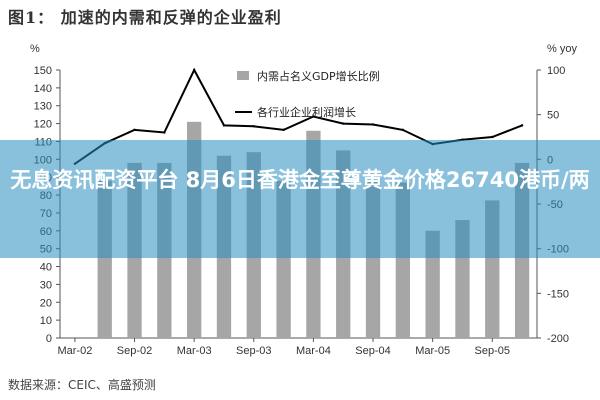  What do you see at coordinates (300, 180) in the screenshot?
I see `overlay-banner-text: 无息资讯配资平台 8月6日香港金至尊黄金价格26740港币/两` at bounding box center [300, 180].